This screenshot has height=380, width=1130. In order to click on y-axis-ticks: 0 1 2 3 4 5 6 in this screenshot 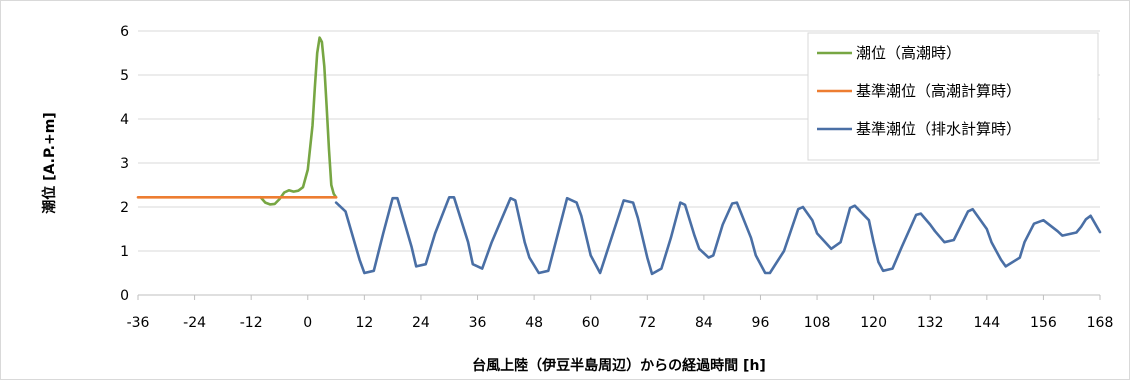, I will do `click(124, 164)`.